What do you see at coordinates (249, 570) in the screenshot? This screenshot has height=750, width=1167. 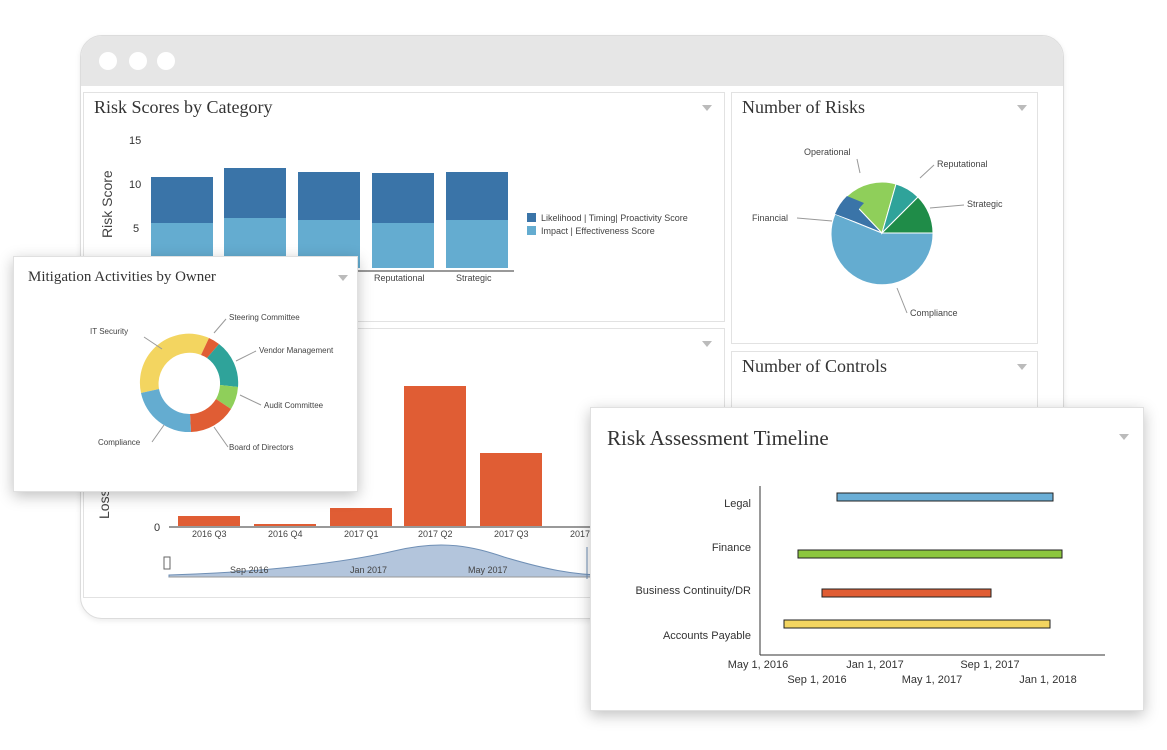 I see `navigator-label: Sep 2016` at bounding box center [249, 570].